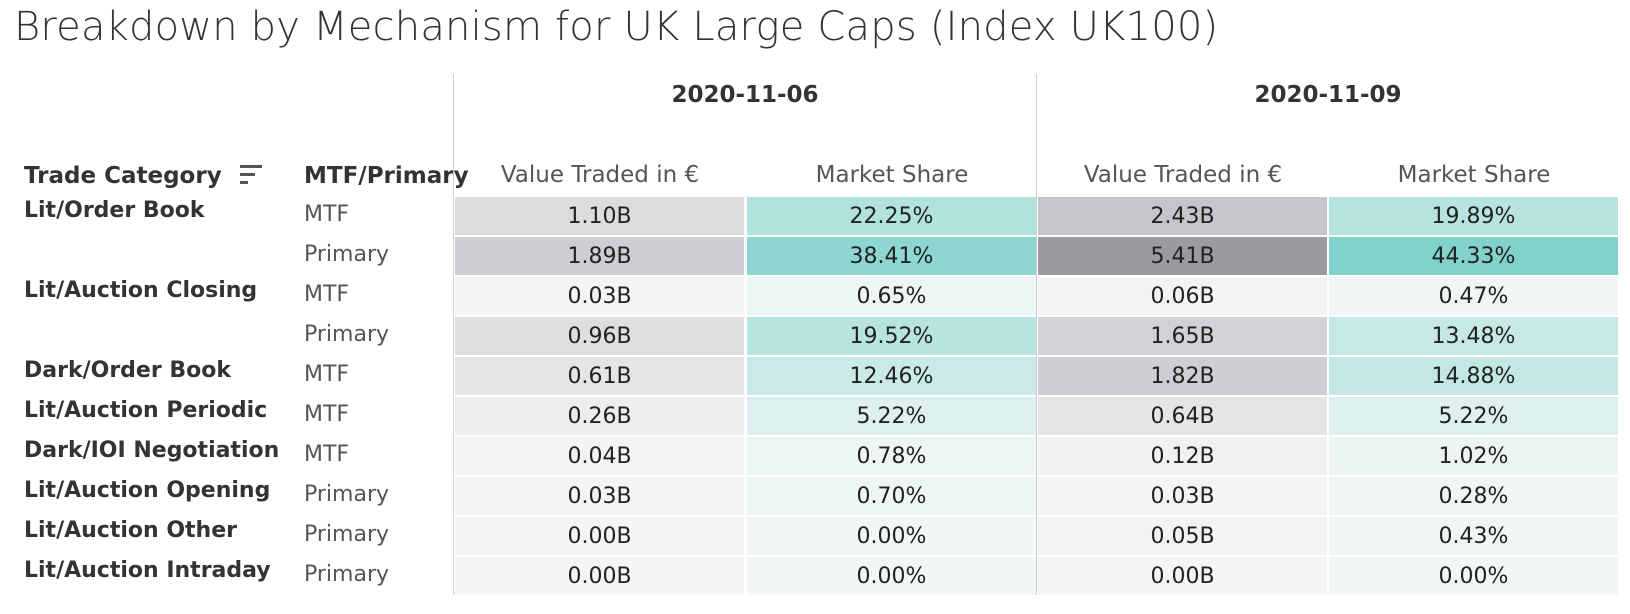 This screenshot has height=614, width=1630. Describe the element at coordinates (114, 210) in the screenshot. I see `trade-category-label: Lit/Order Book` at that location.